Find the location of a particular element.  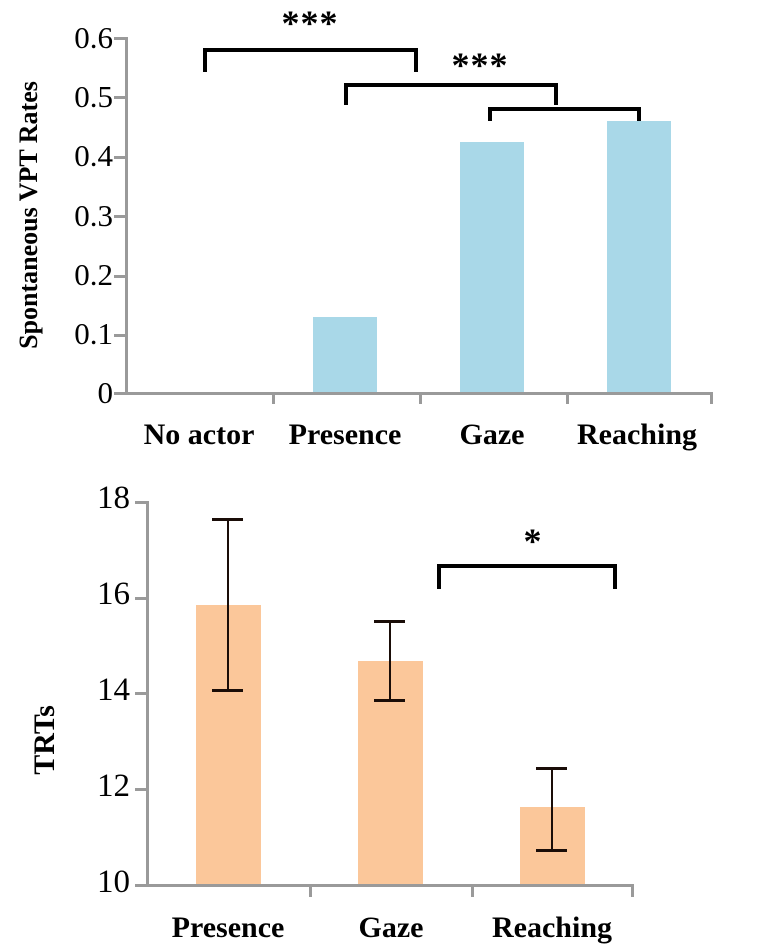

significance-bracket-gaze-reaching is located at coordinates (564, 114).